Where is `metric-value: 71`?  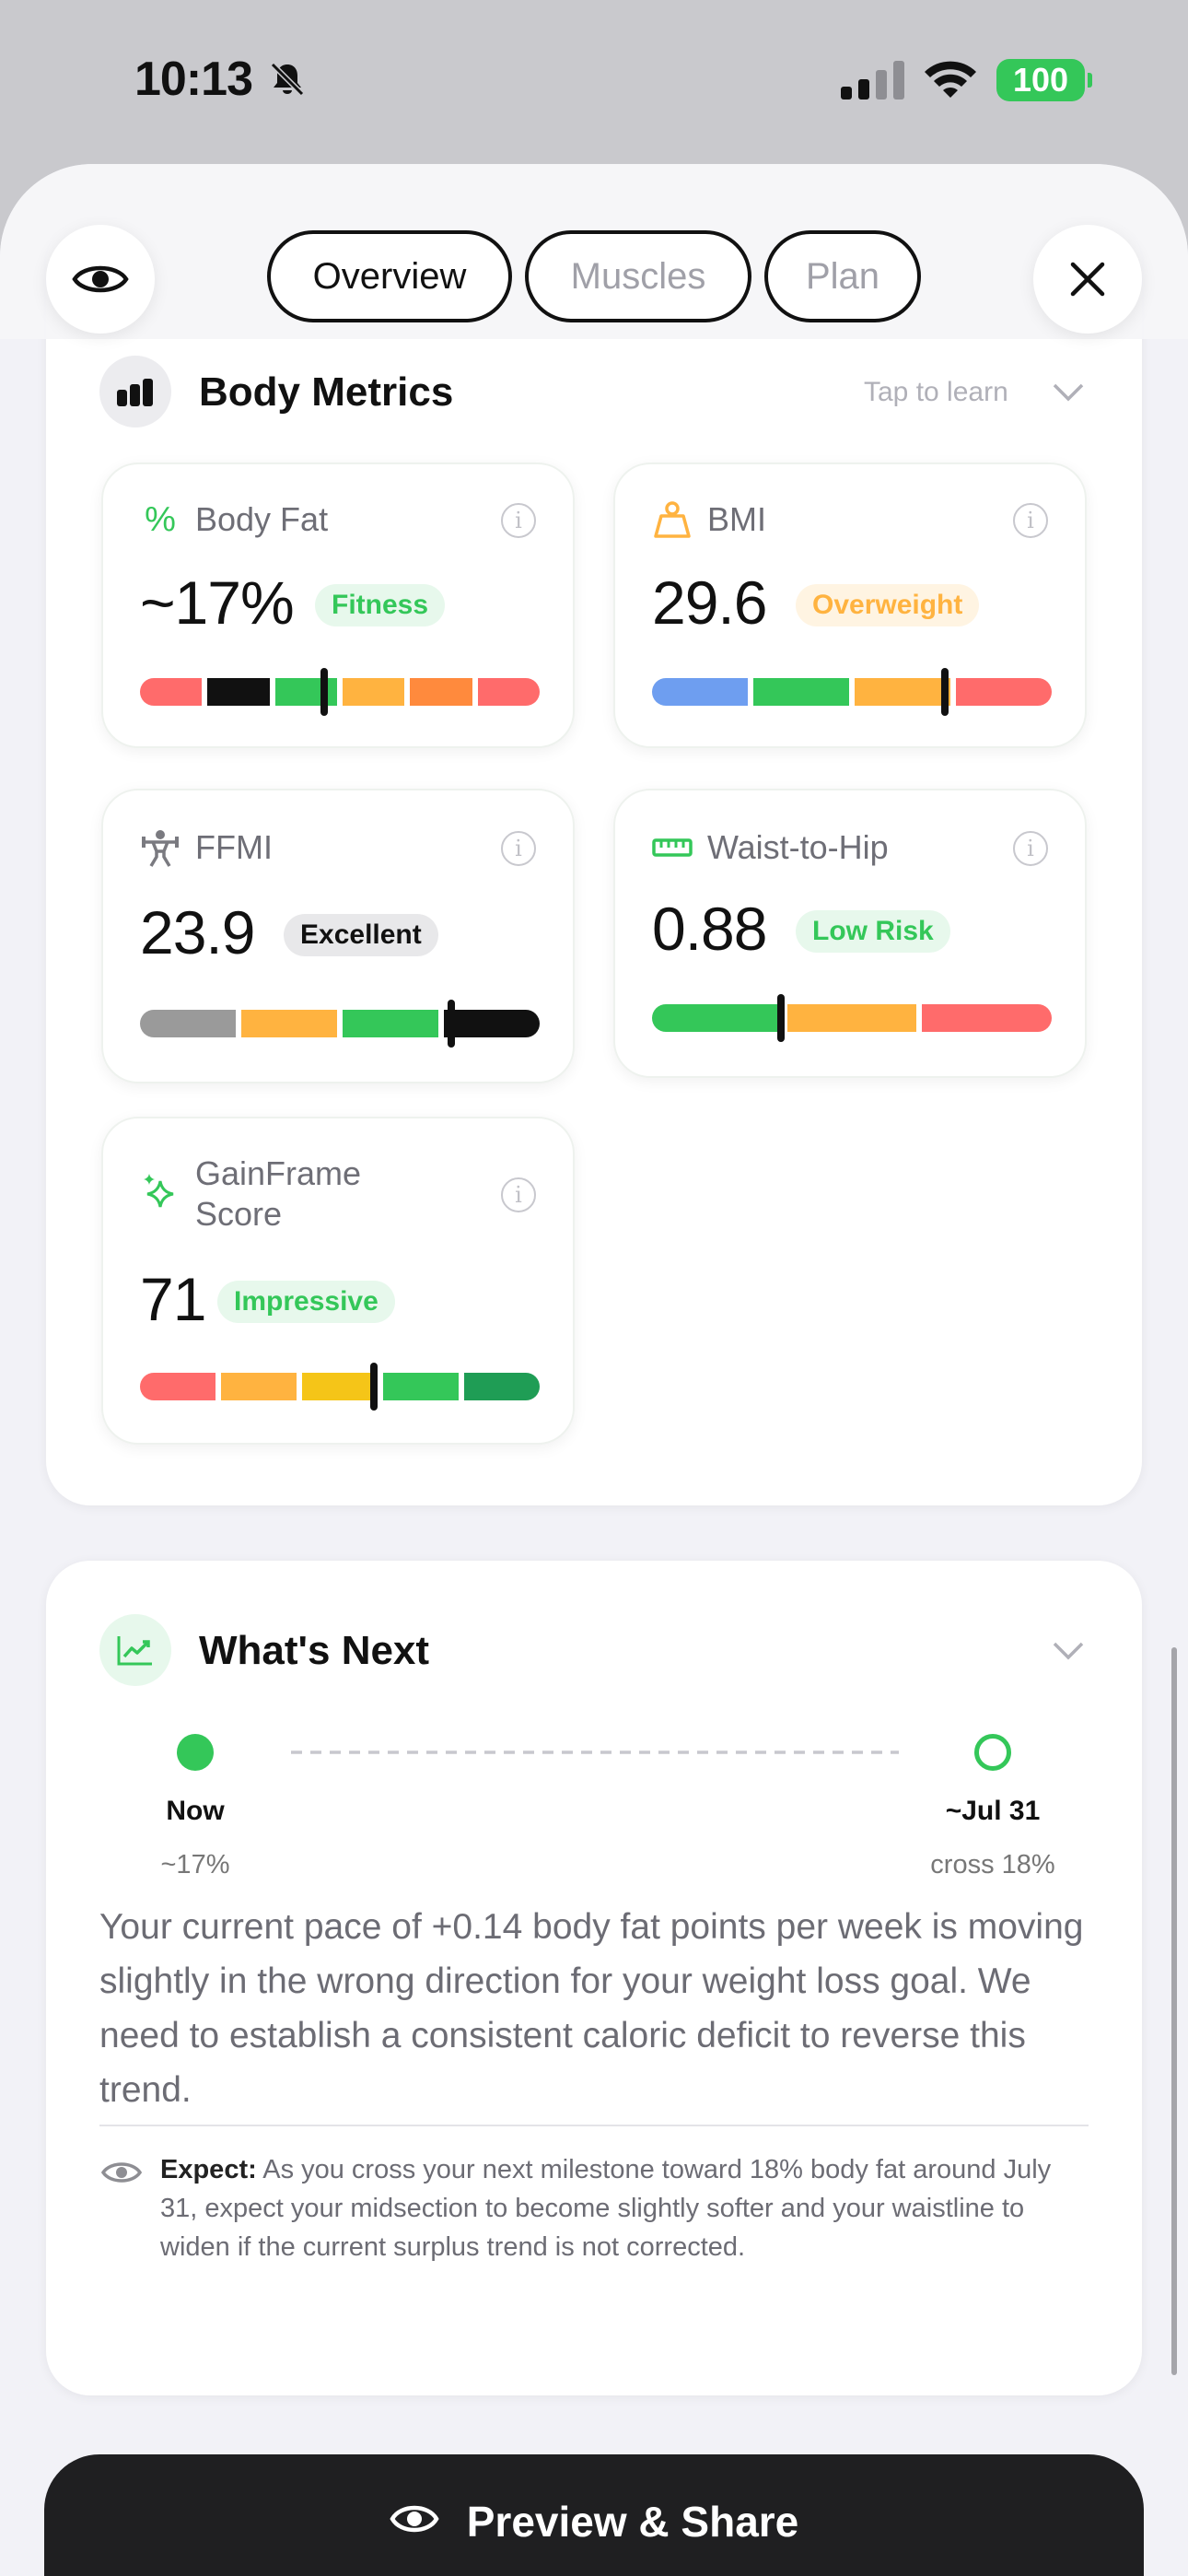 metric-value: 71 is located at coordinates (173, 1299).